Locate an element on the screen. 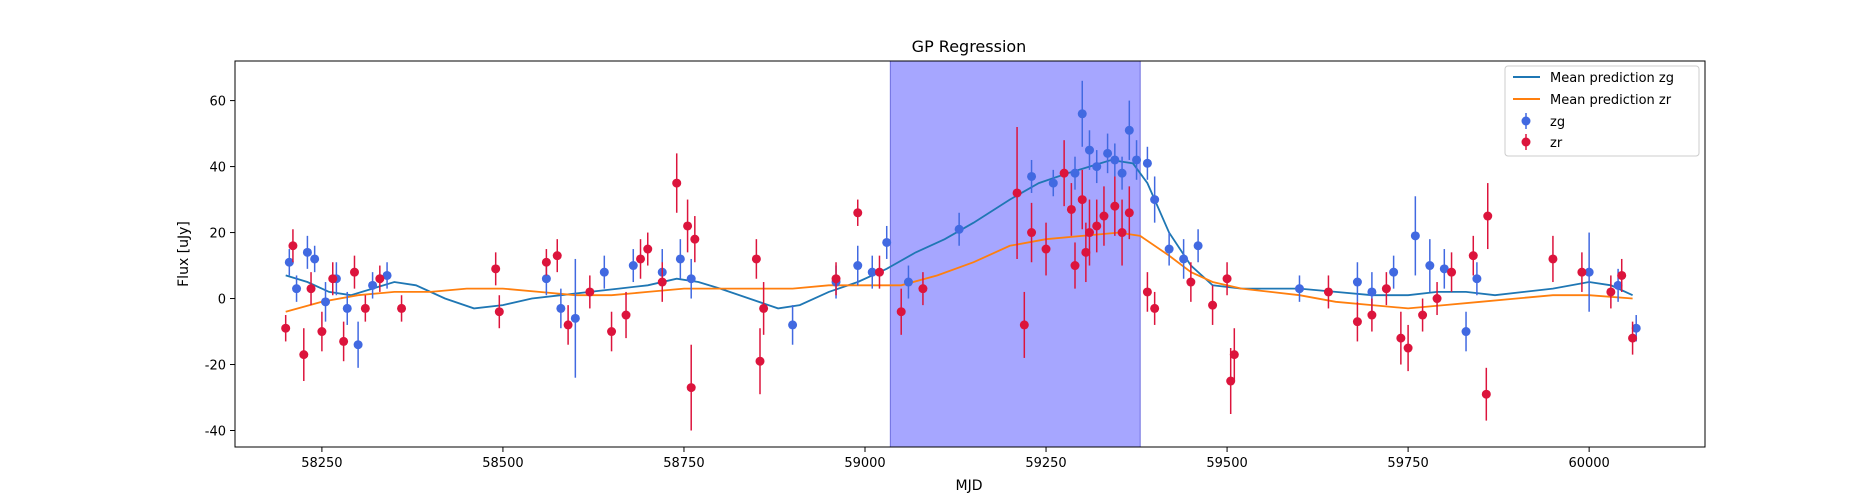 The width and height of the screenshot is (1875, 500). legend-swatch-zg-marker is located at coordinates (1526, 121).